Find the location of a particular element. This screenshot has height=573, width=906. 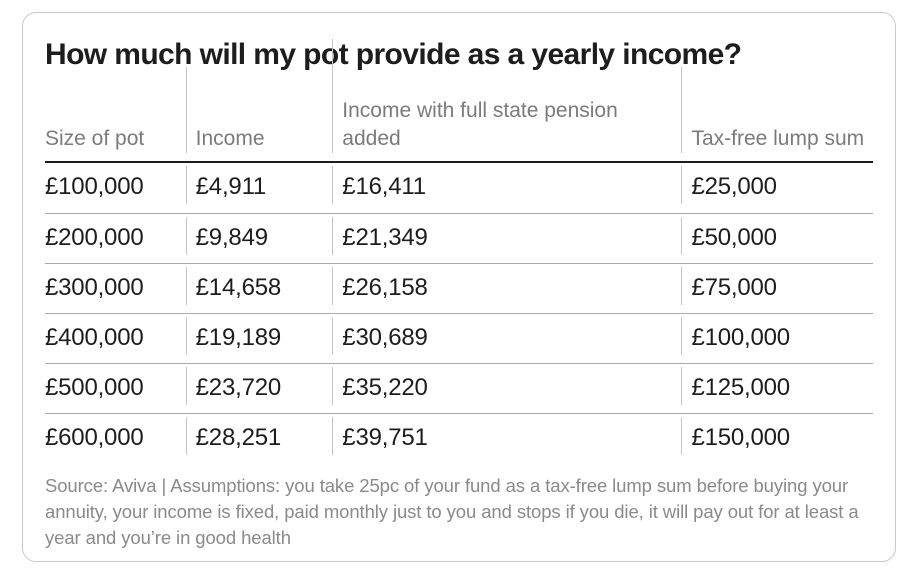

cell-size-of-pot: £200,000 is located at coordinates (94, 237).